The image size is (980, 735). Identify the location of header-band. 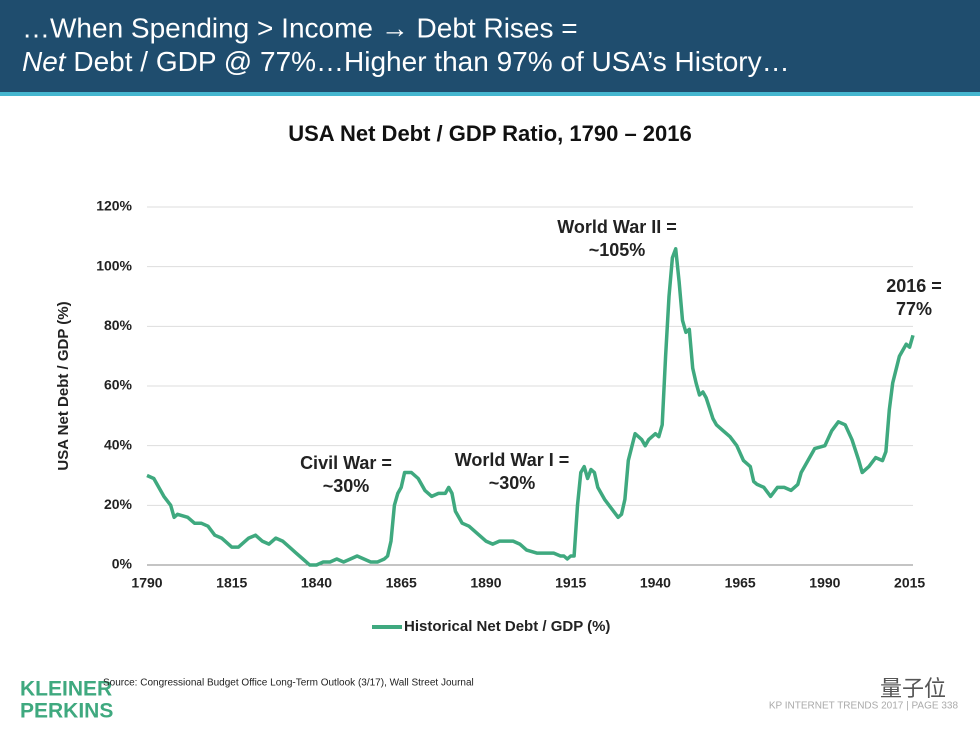
(490, 46).